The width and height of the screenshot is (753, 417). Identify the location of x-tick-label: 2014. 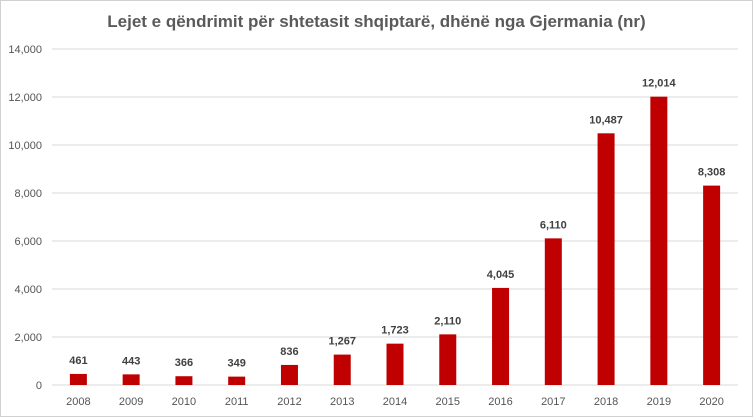
(395, 402).